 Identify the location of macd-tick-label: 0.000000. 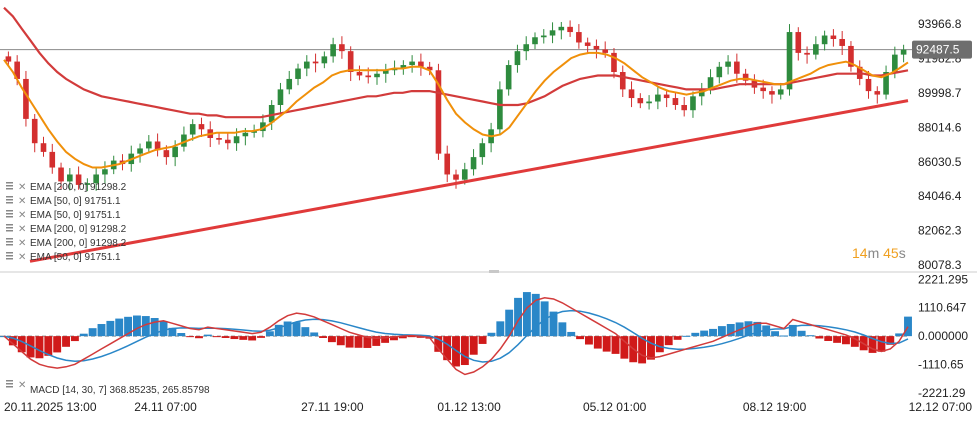
(943, 336).